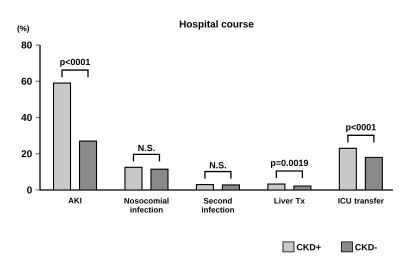 The height and width of the screenshot is (267, 417). I want to click on y-tick-label: 0, so click(29, 190).